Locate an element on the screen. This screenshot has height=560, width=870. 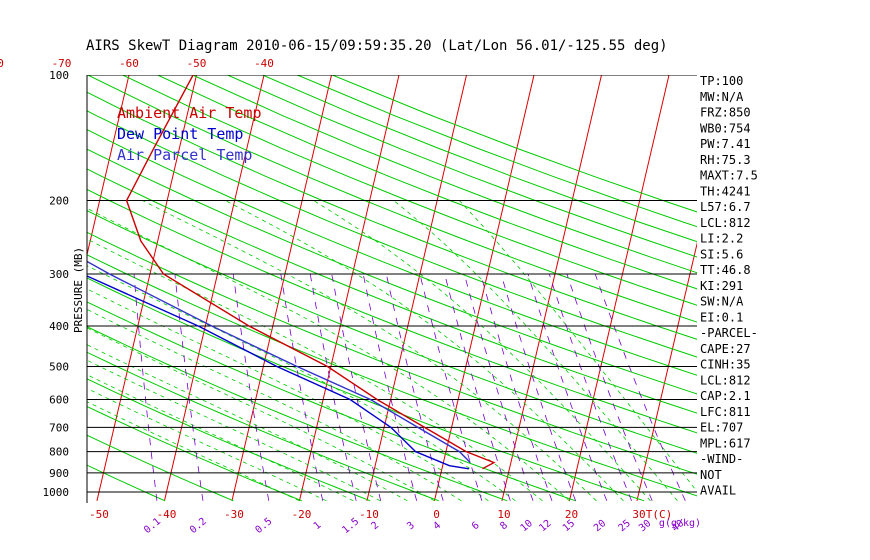
bottom-temp-tick-label: 20 is located at coordinates (571, 514).